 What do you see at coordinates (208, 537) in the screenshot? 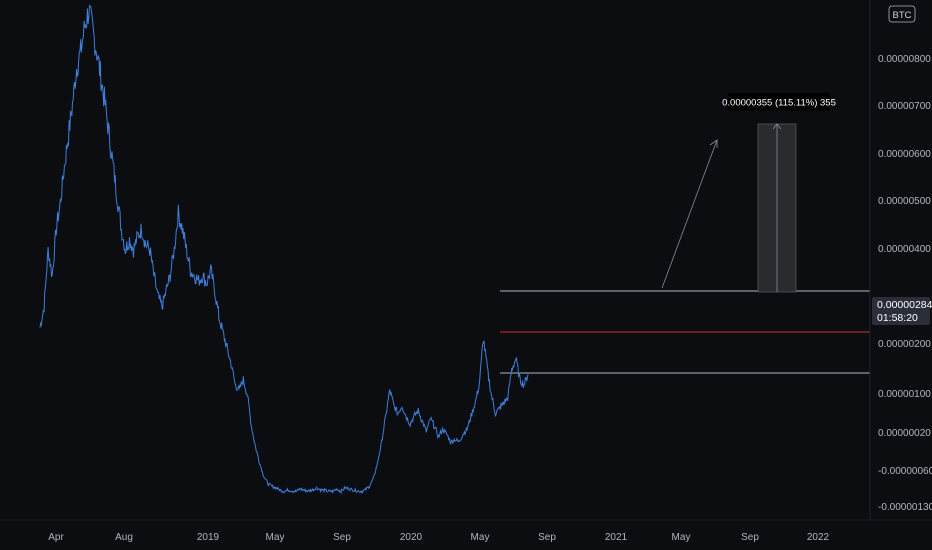
I see `x-tick-label: 2019` at bounding box center [208, 537].